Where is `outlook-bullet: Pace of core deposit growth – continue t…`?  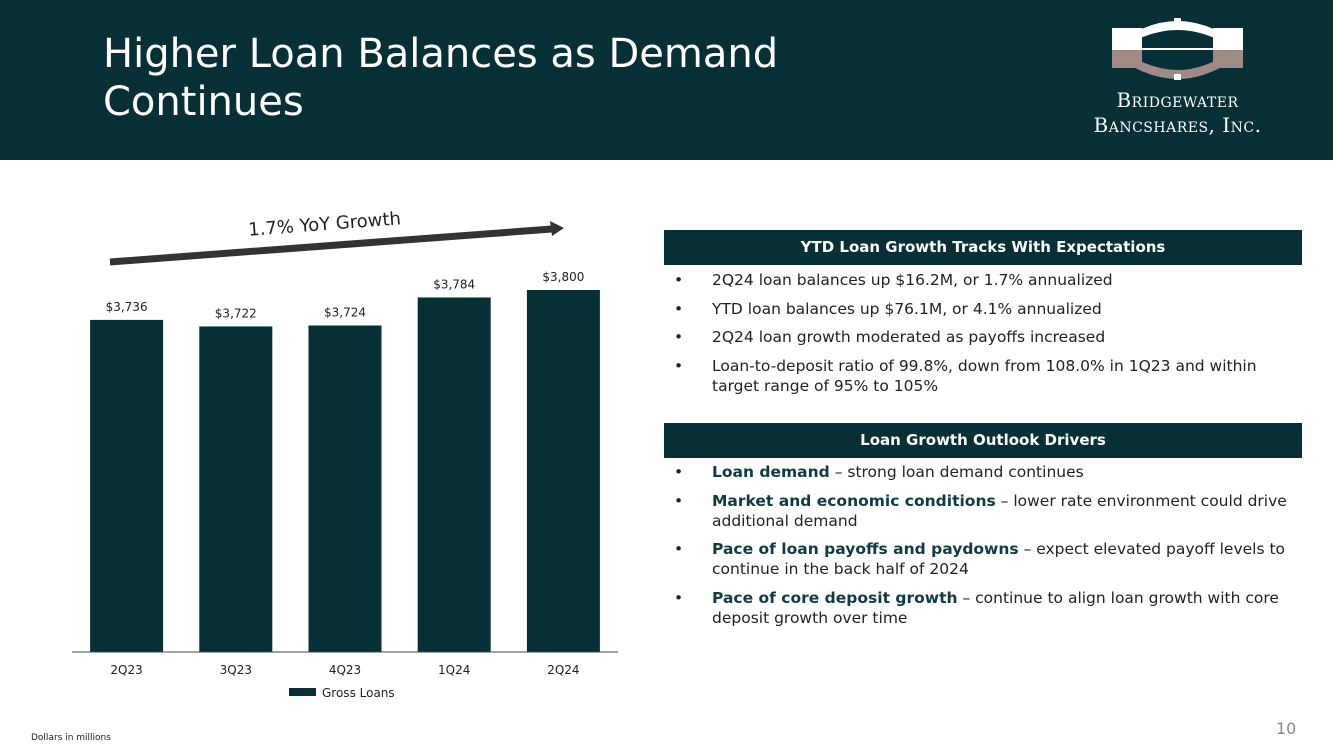 outlook-bullet: Pace of core deposit growth – continue t… is located at coordinates (984, 608).